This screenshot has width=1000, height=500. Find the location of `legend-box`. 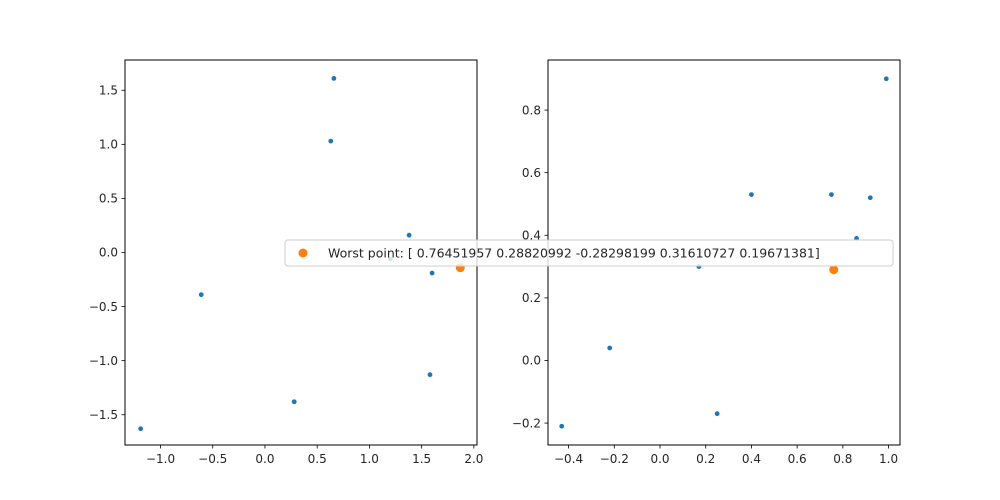

legend-box is located at coordinates (589, 253).